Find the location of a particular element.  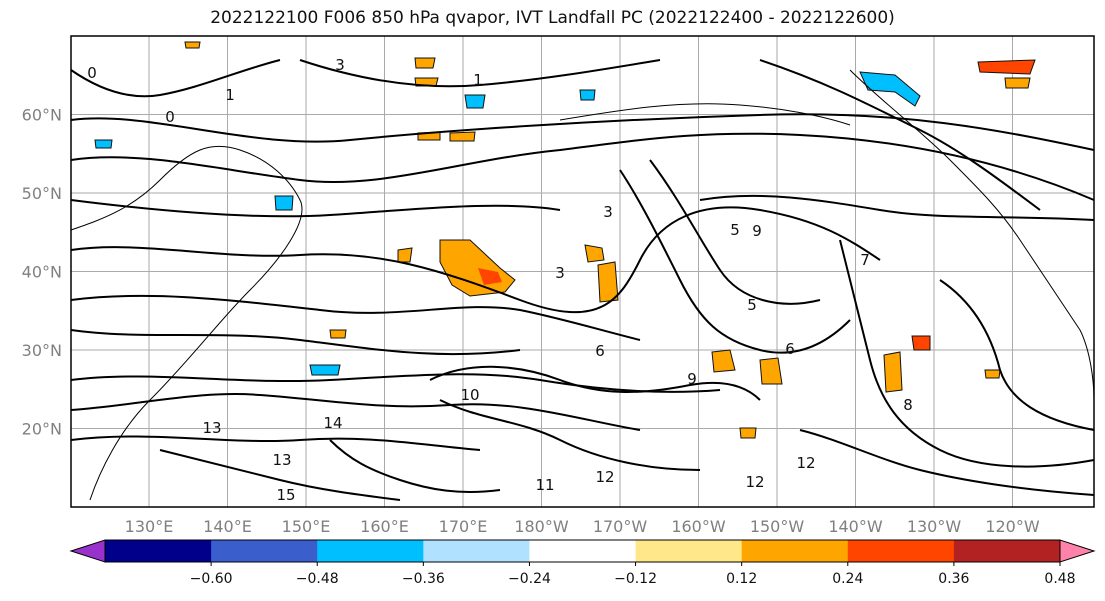

latitude-label: 20°N is located at coordinates (42, 429).